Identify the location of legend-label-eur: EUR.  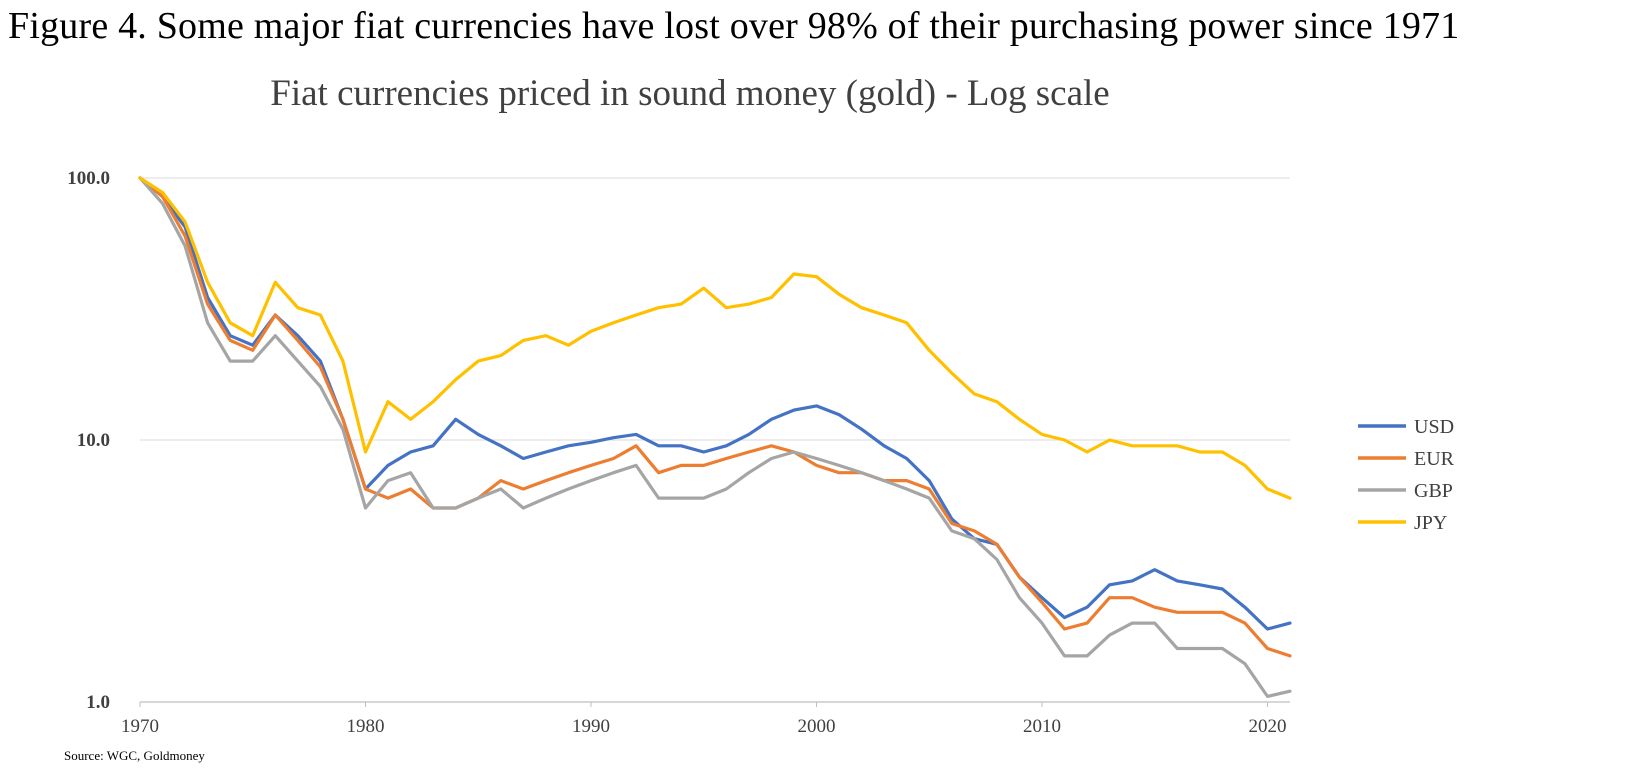
(1434, 459).